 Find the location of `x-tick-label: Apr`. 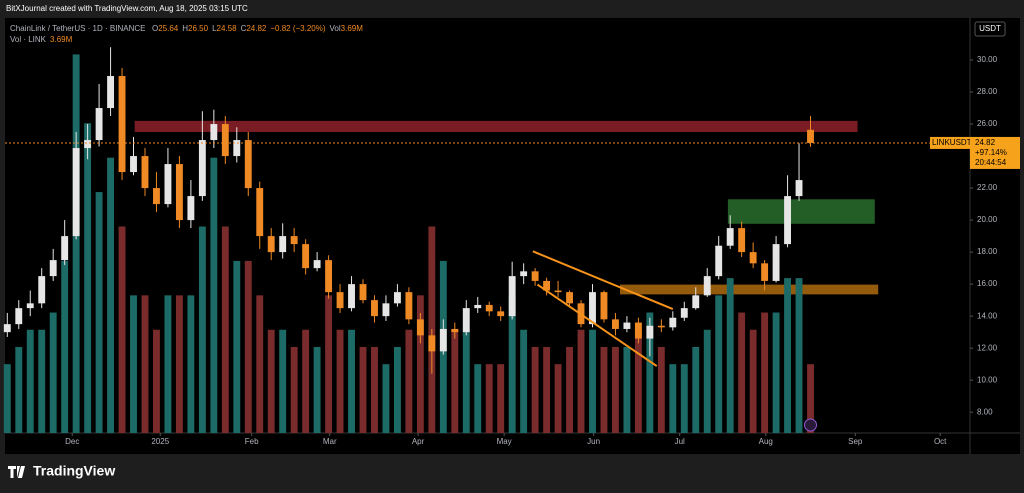

x-tick-label: Apr is located at coordinates (418, 441).